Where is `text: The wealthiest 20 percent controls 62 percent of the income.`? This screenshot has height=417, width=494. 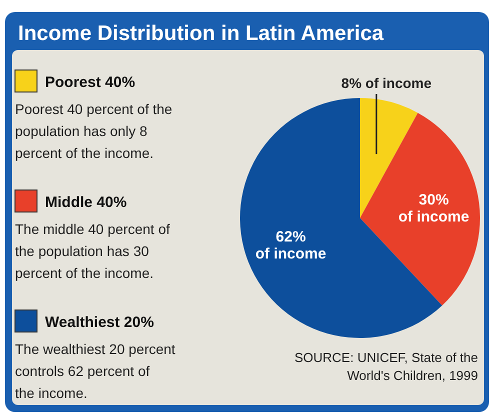 text: The wealthiest 20 percent controls 62 percent of the income. is located at coordinates (95, 371).